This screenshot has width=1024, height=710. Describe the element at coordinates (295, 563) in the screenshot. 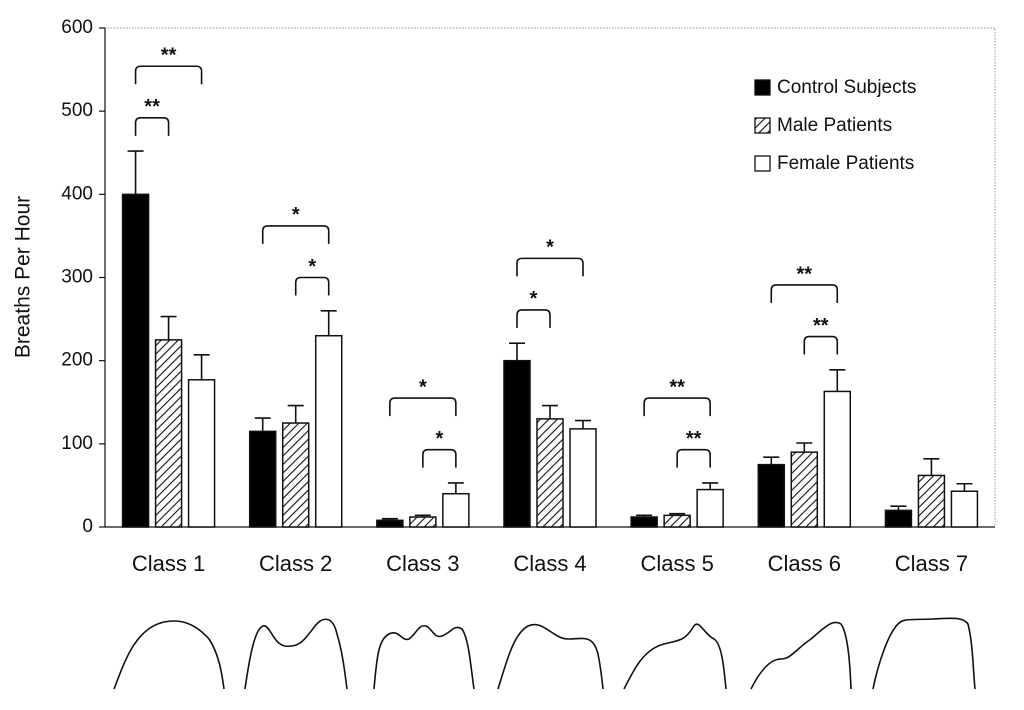

I see `x-tick-label: Class 2` at that location.